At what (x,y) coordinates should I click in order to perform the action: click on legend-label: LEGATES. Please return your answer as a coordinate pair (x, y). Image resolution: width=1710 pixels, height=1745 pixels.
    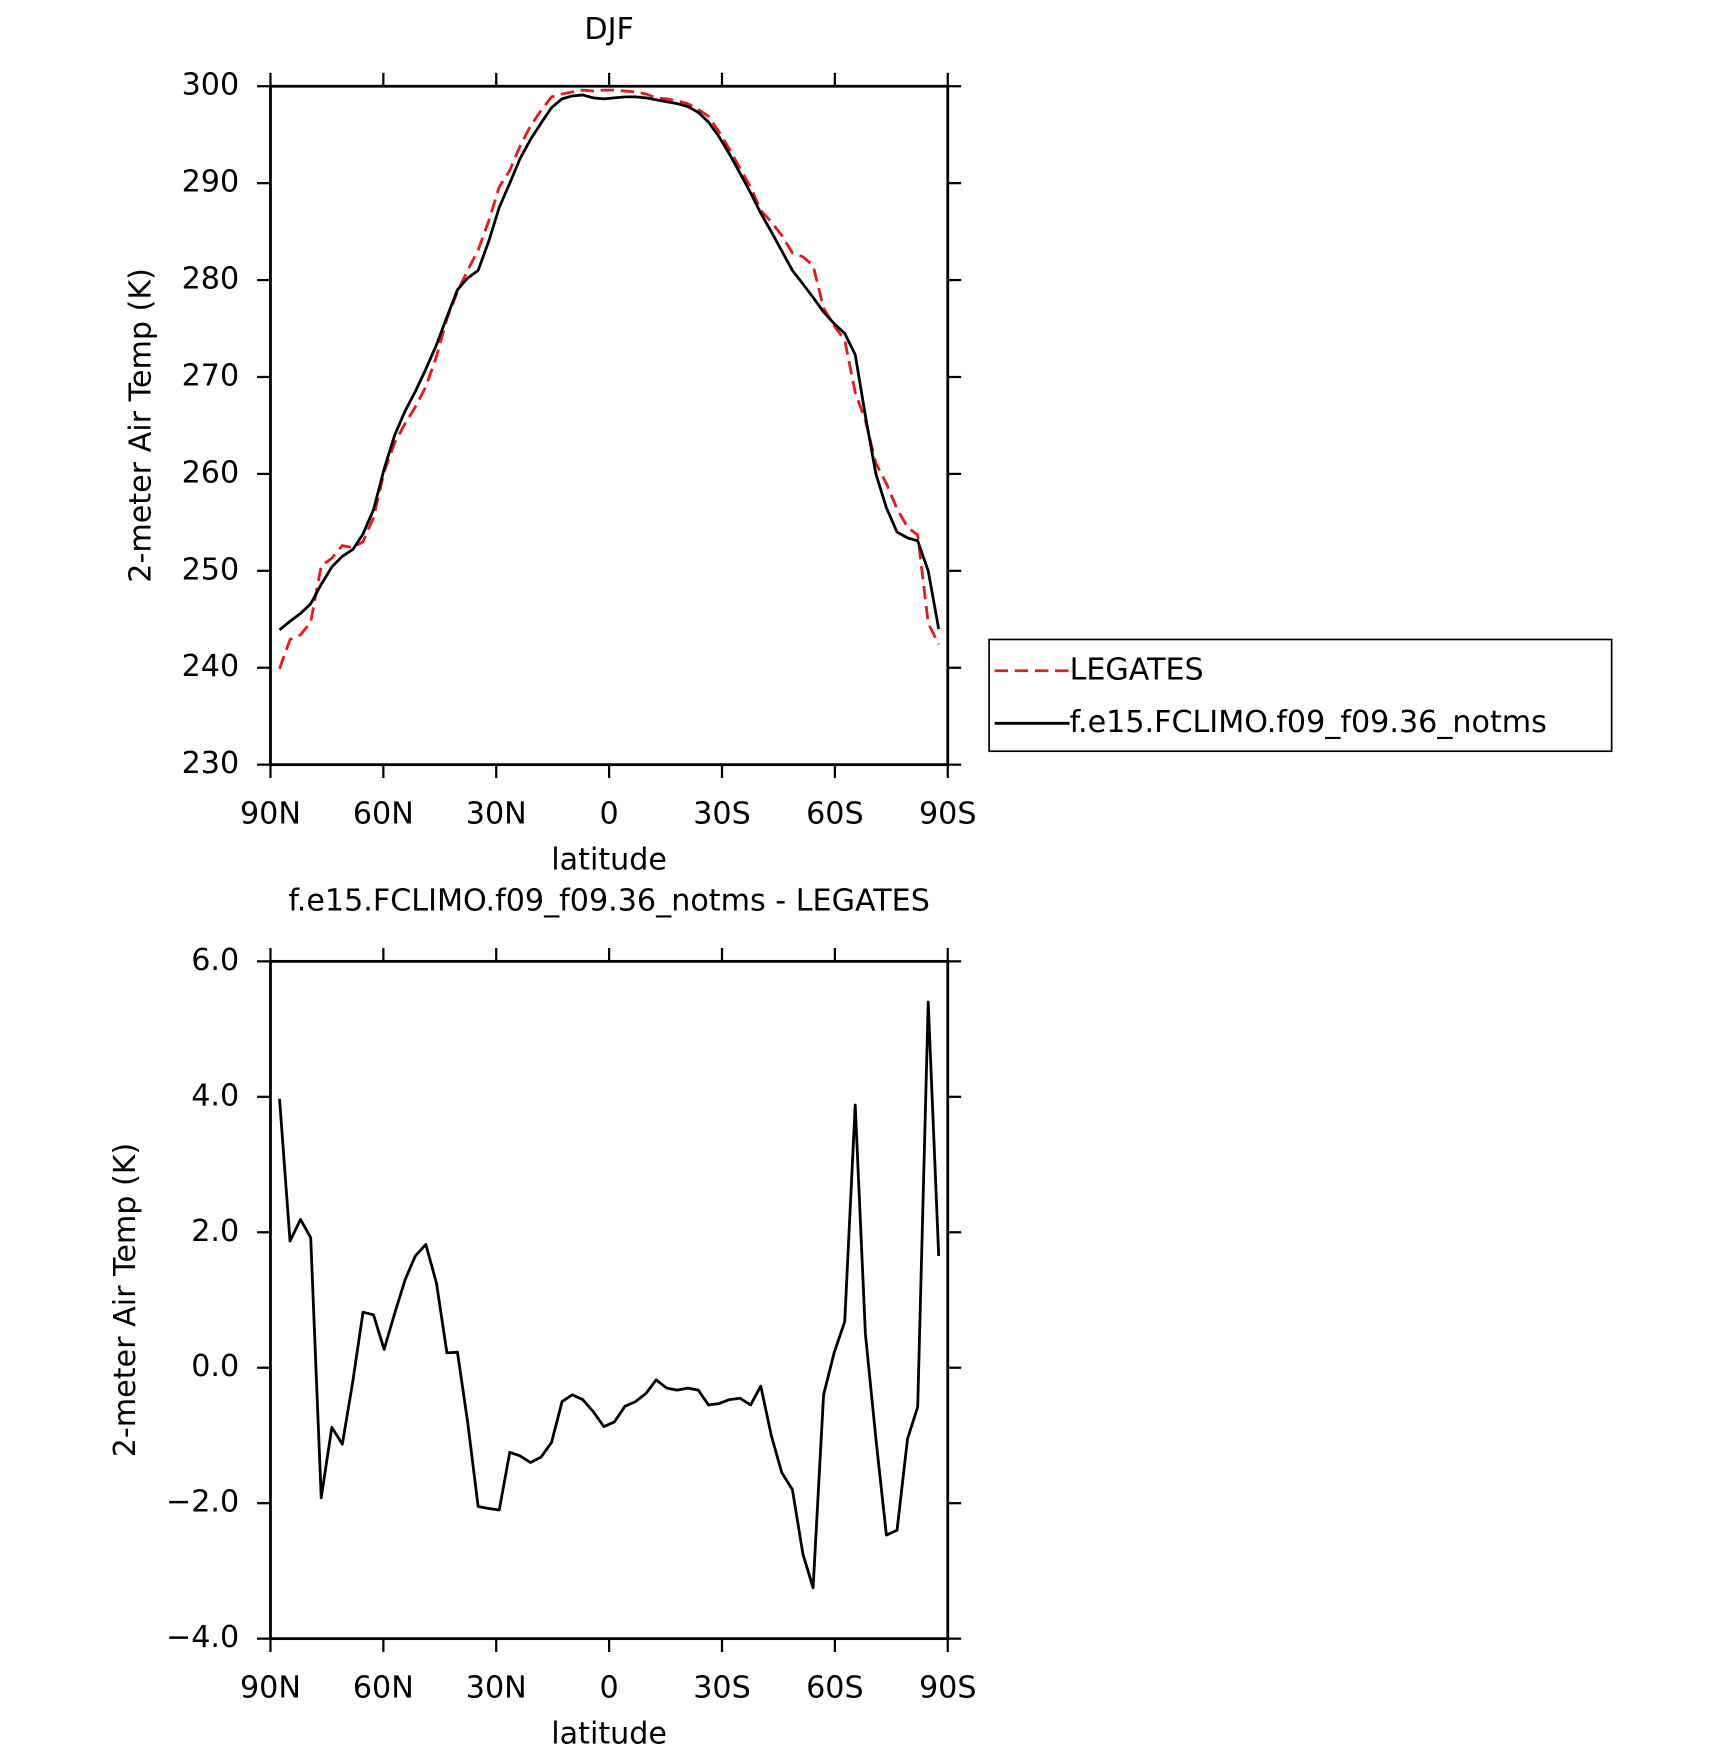
    Looking at the image, I should click on (1137, 669).